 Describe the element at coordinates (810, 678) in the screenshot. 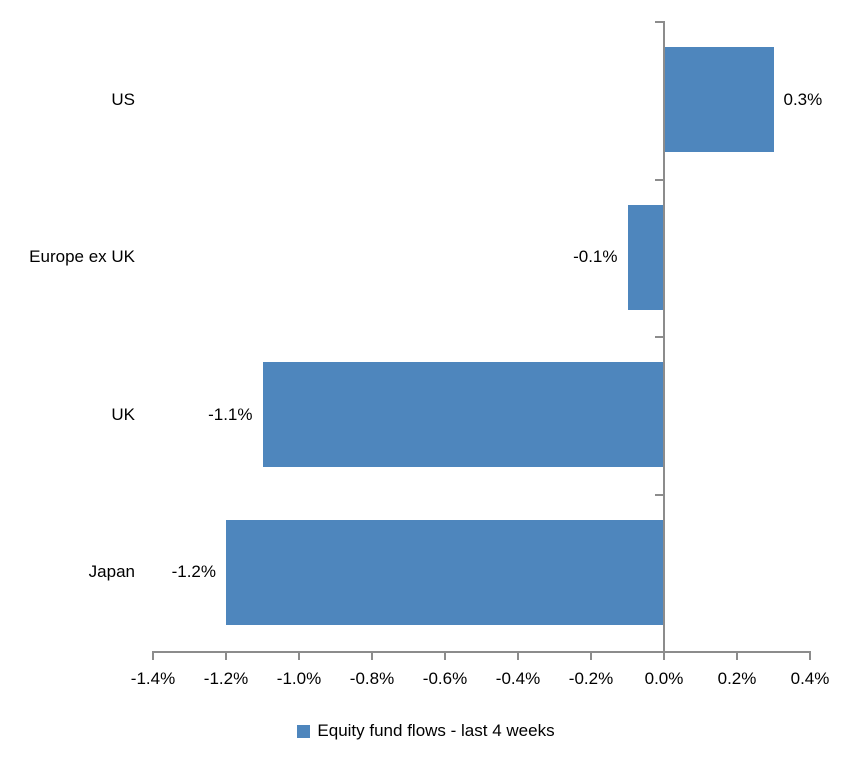

I see `x-tick-label: 0.4%` at that location.